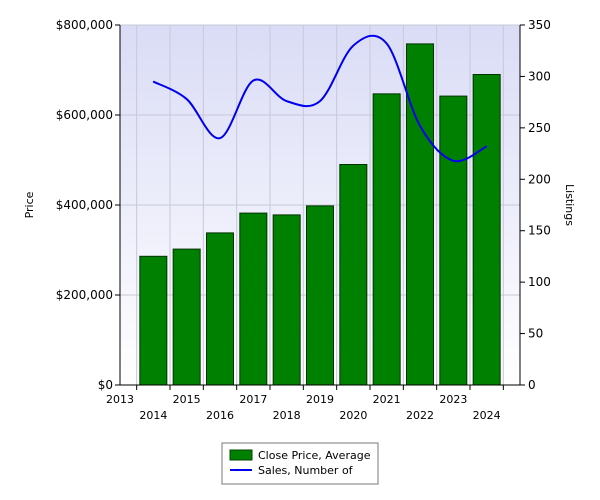 Image resolution: width=600 pixels, height=500 pixels. What do you see at coordinates (253, 299) in the screenshot?
I see `bar-2017` at bounding box center [253, 299].